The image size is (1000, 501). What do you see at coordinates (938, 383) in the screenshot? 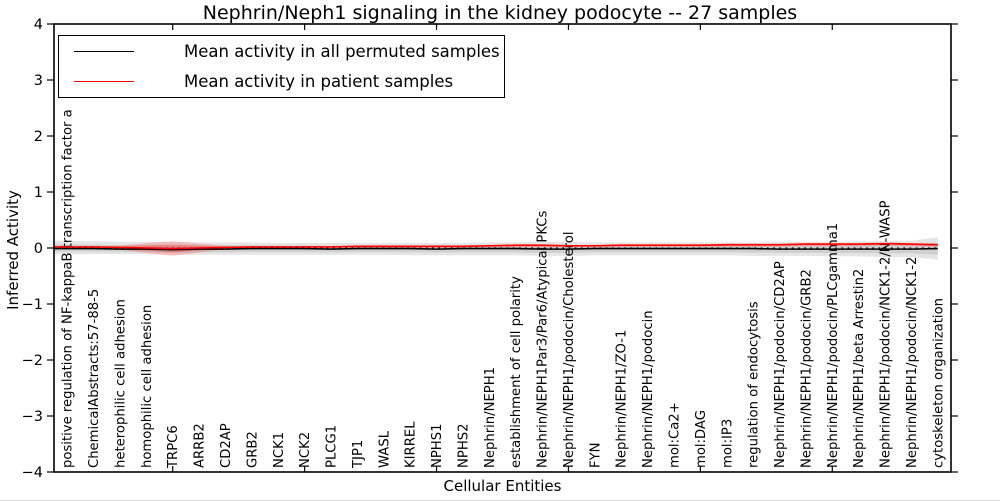
I see `x-category-label: cytoskeleton organization` at bounding box center [938, 383].